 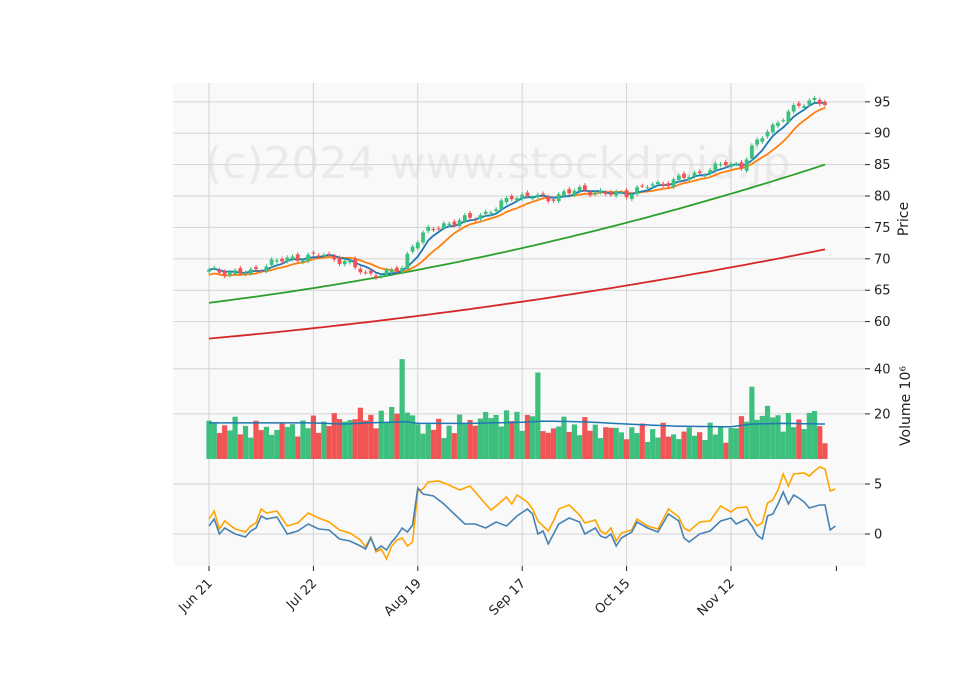 What do you see at coordinates (882, 259) in the screenshot?
I see `price-tick-label: 70` at bounding box center [882, 259].